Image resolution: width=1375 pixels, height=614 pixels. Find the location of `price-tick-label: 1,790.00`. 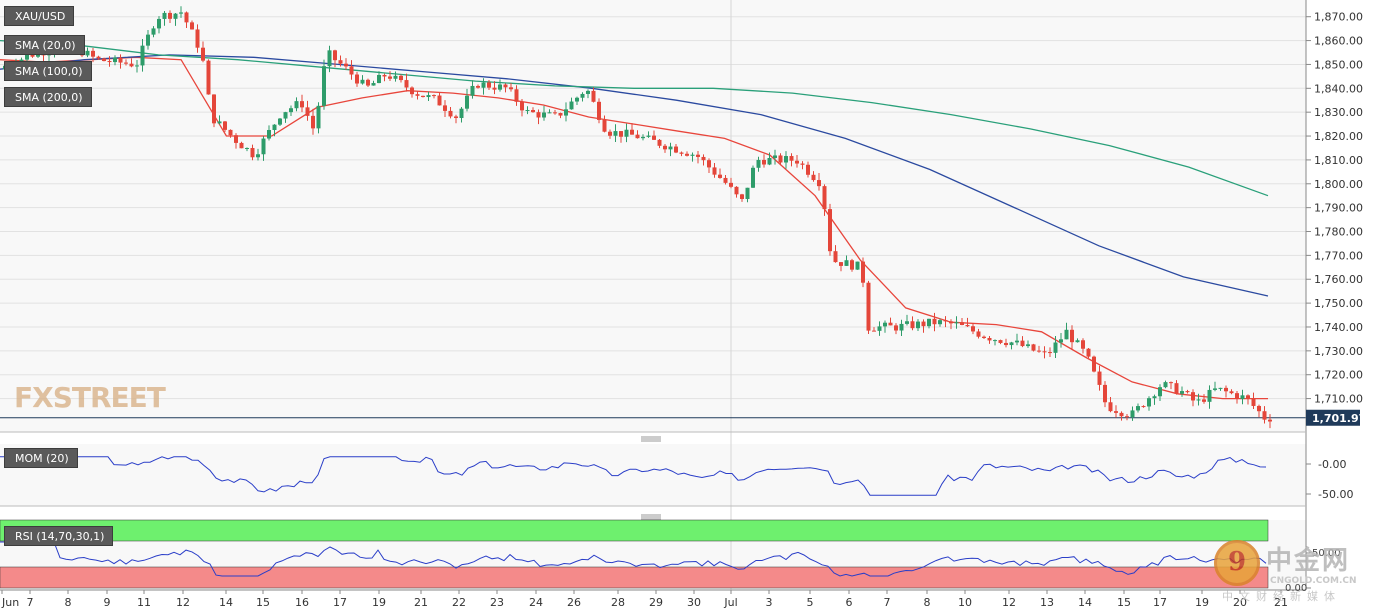

price-tick-label: 1,790.00 is located at coordinates (1338, 208).